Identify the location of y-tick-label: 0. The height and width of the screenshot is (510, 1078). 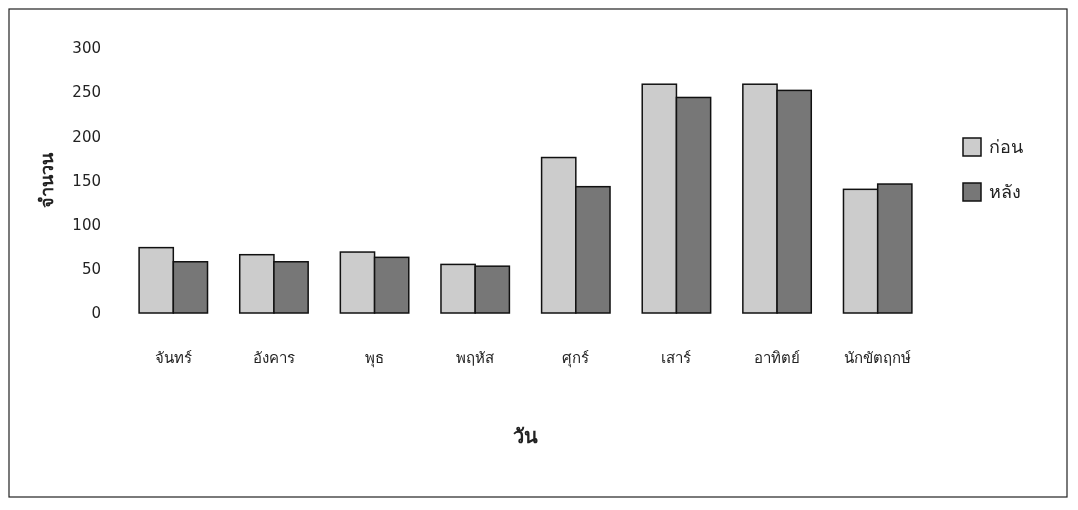
(96, 313).